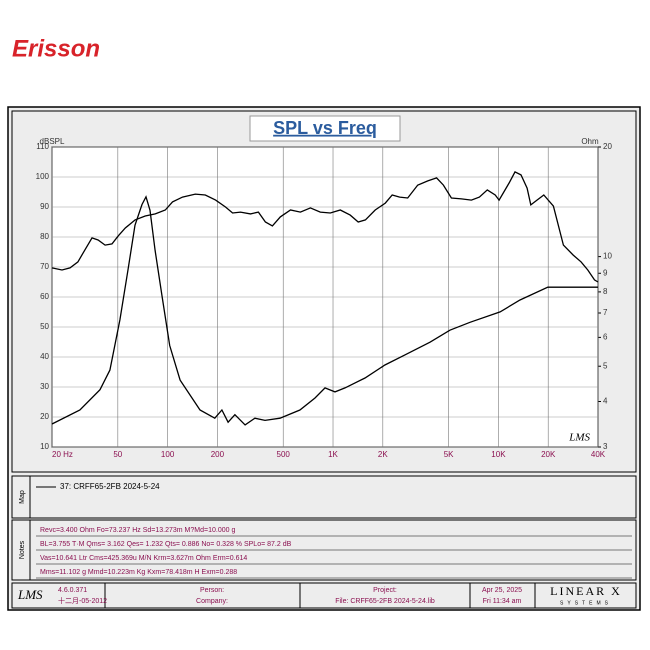 Image resolution: width=650 pixels, height=650 pixels. What do you see at coordinates (44, 356) in the screenshot?
I see `y-tick-label: 40` at bounding box center [44, 356].